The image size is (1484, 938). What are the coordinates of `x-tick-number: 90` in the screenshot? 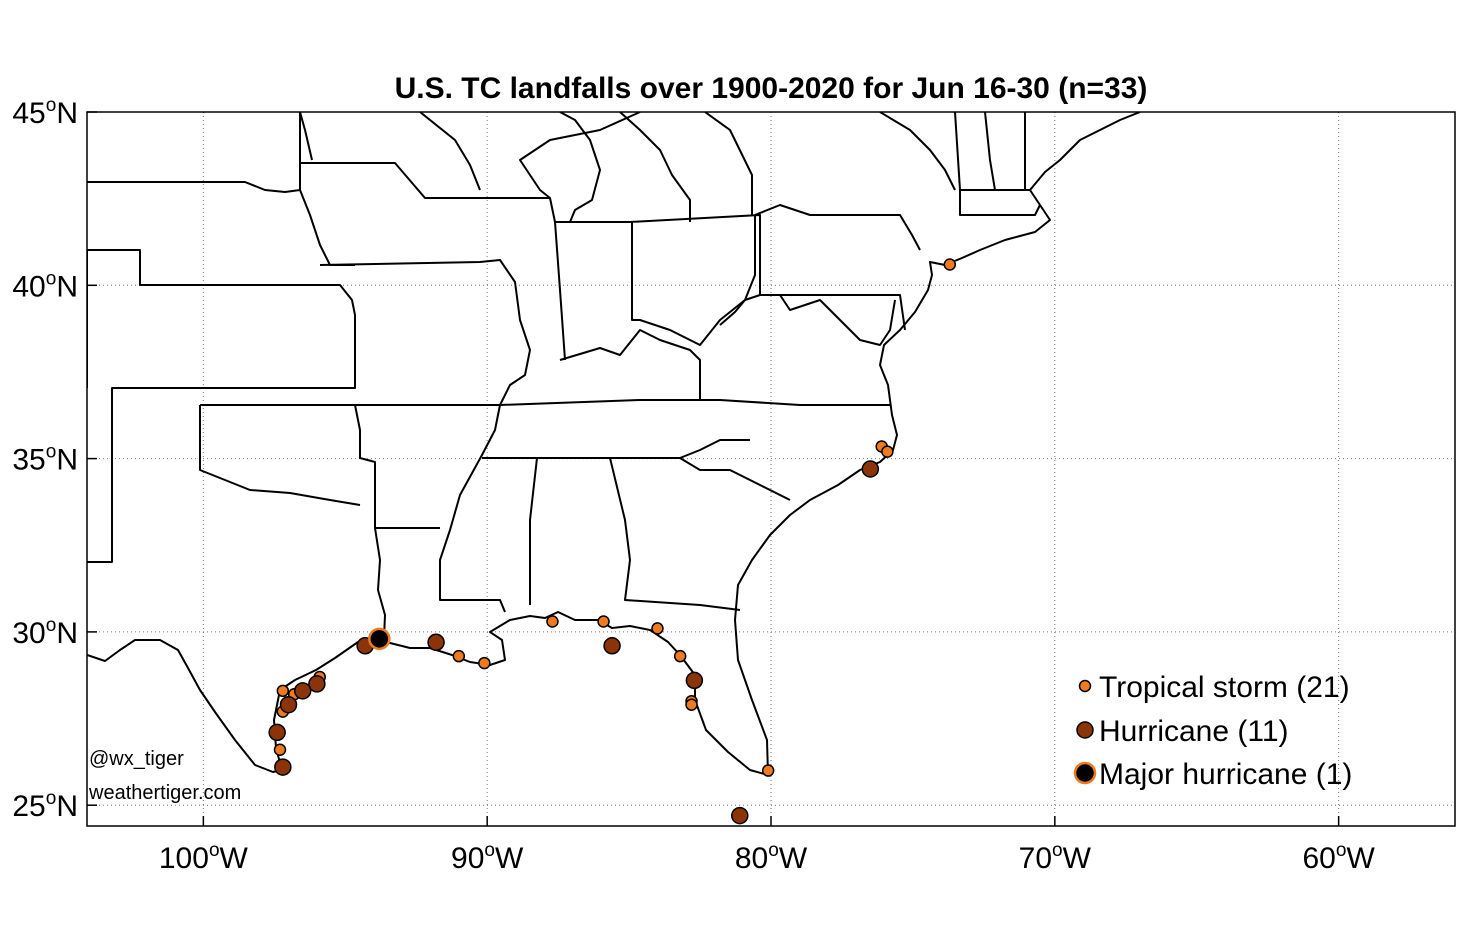 It's located at (467, 858).